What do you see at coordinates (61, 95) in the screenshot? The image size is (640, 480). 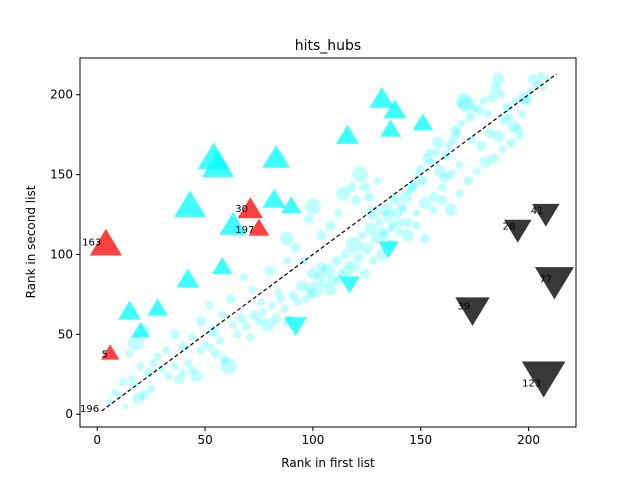 I see `y-tick-label: 200` at bounding box center [61, 95].